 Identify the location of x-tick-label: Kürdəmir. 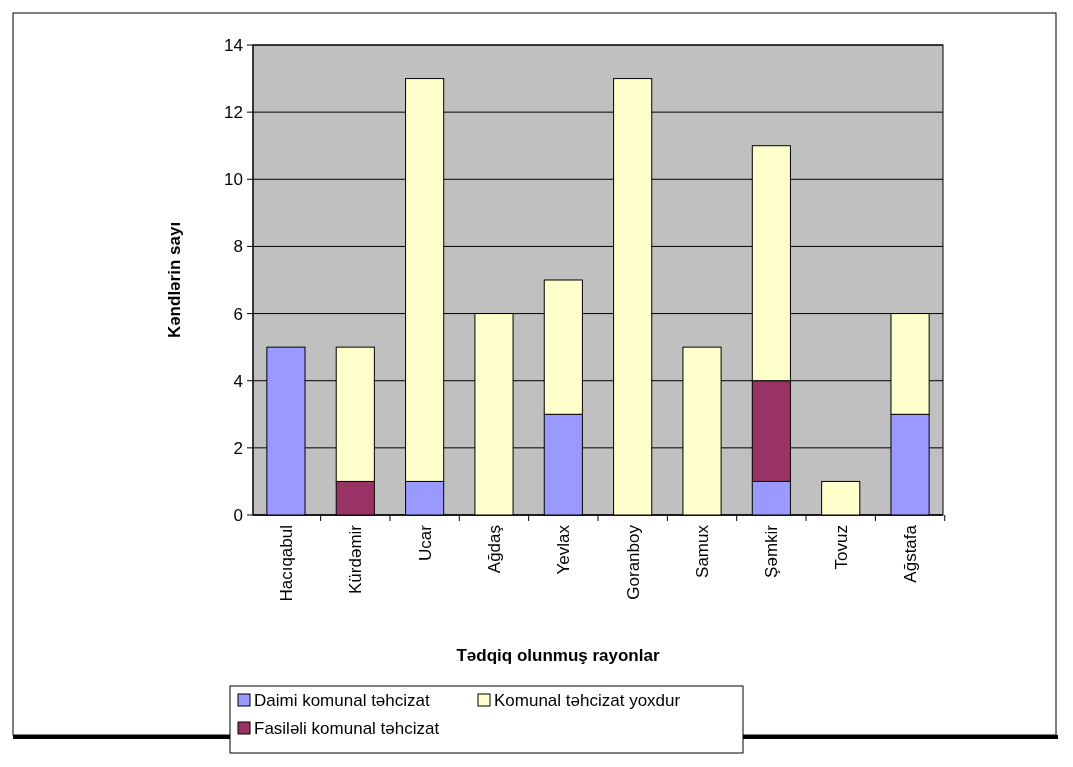
(356, 559).